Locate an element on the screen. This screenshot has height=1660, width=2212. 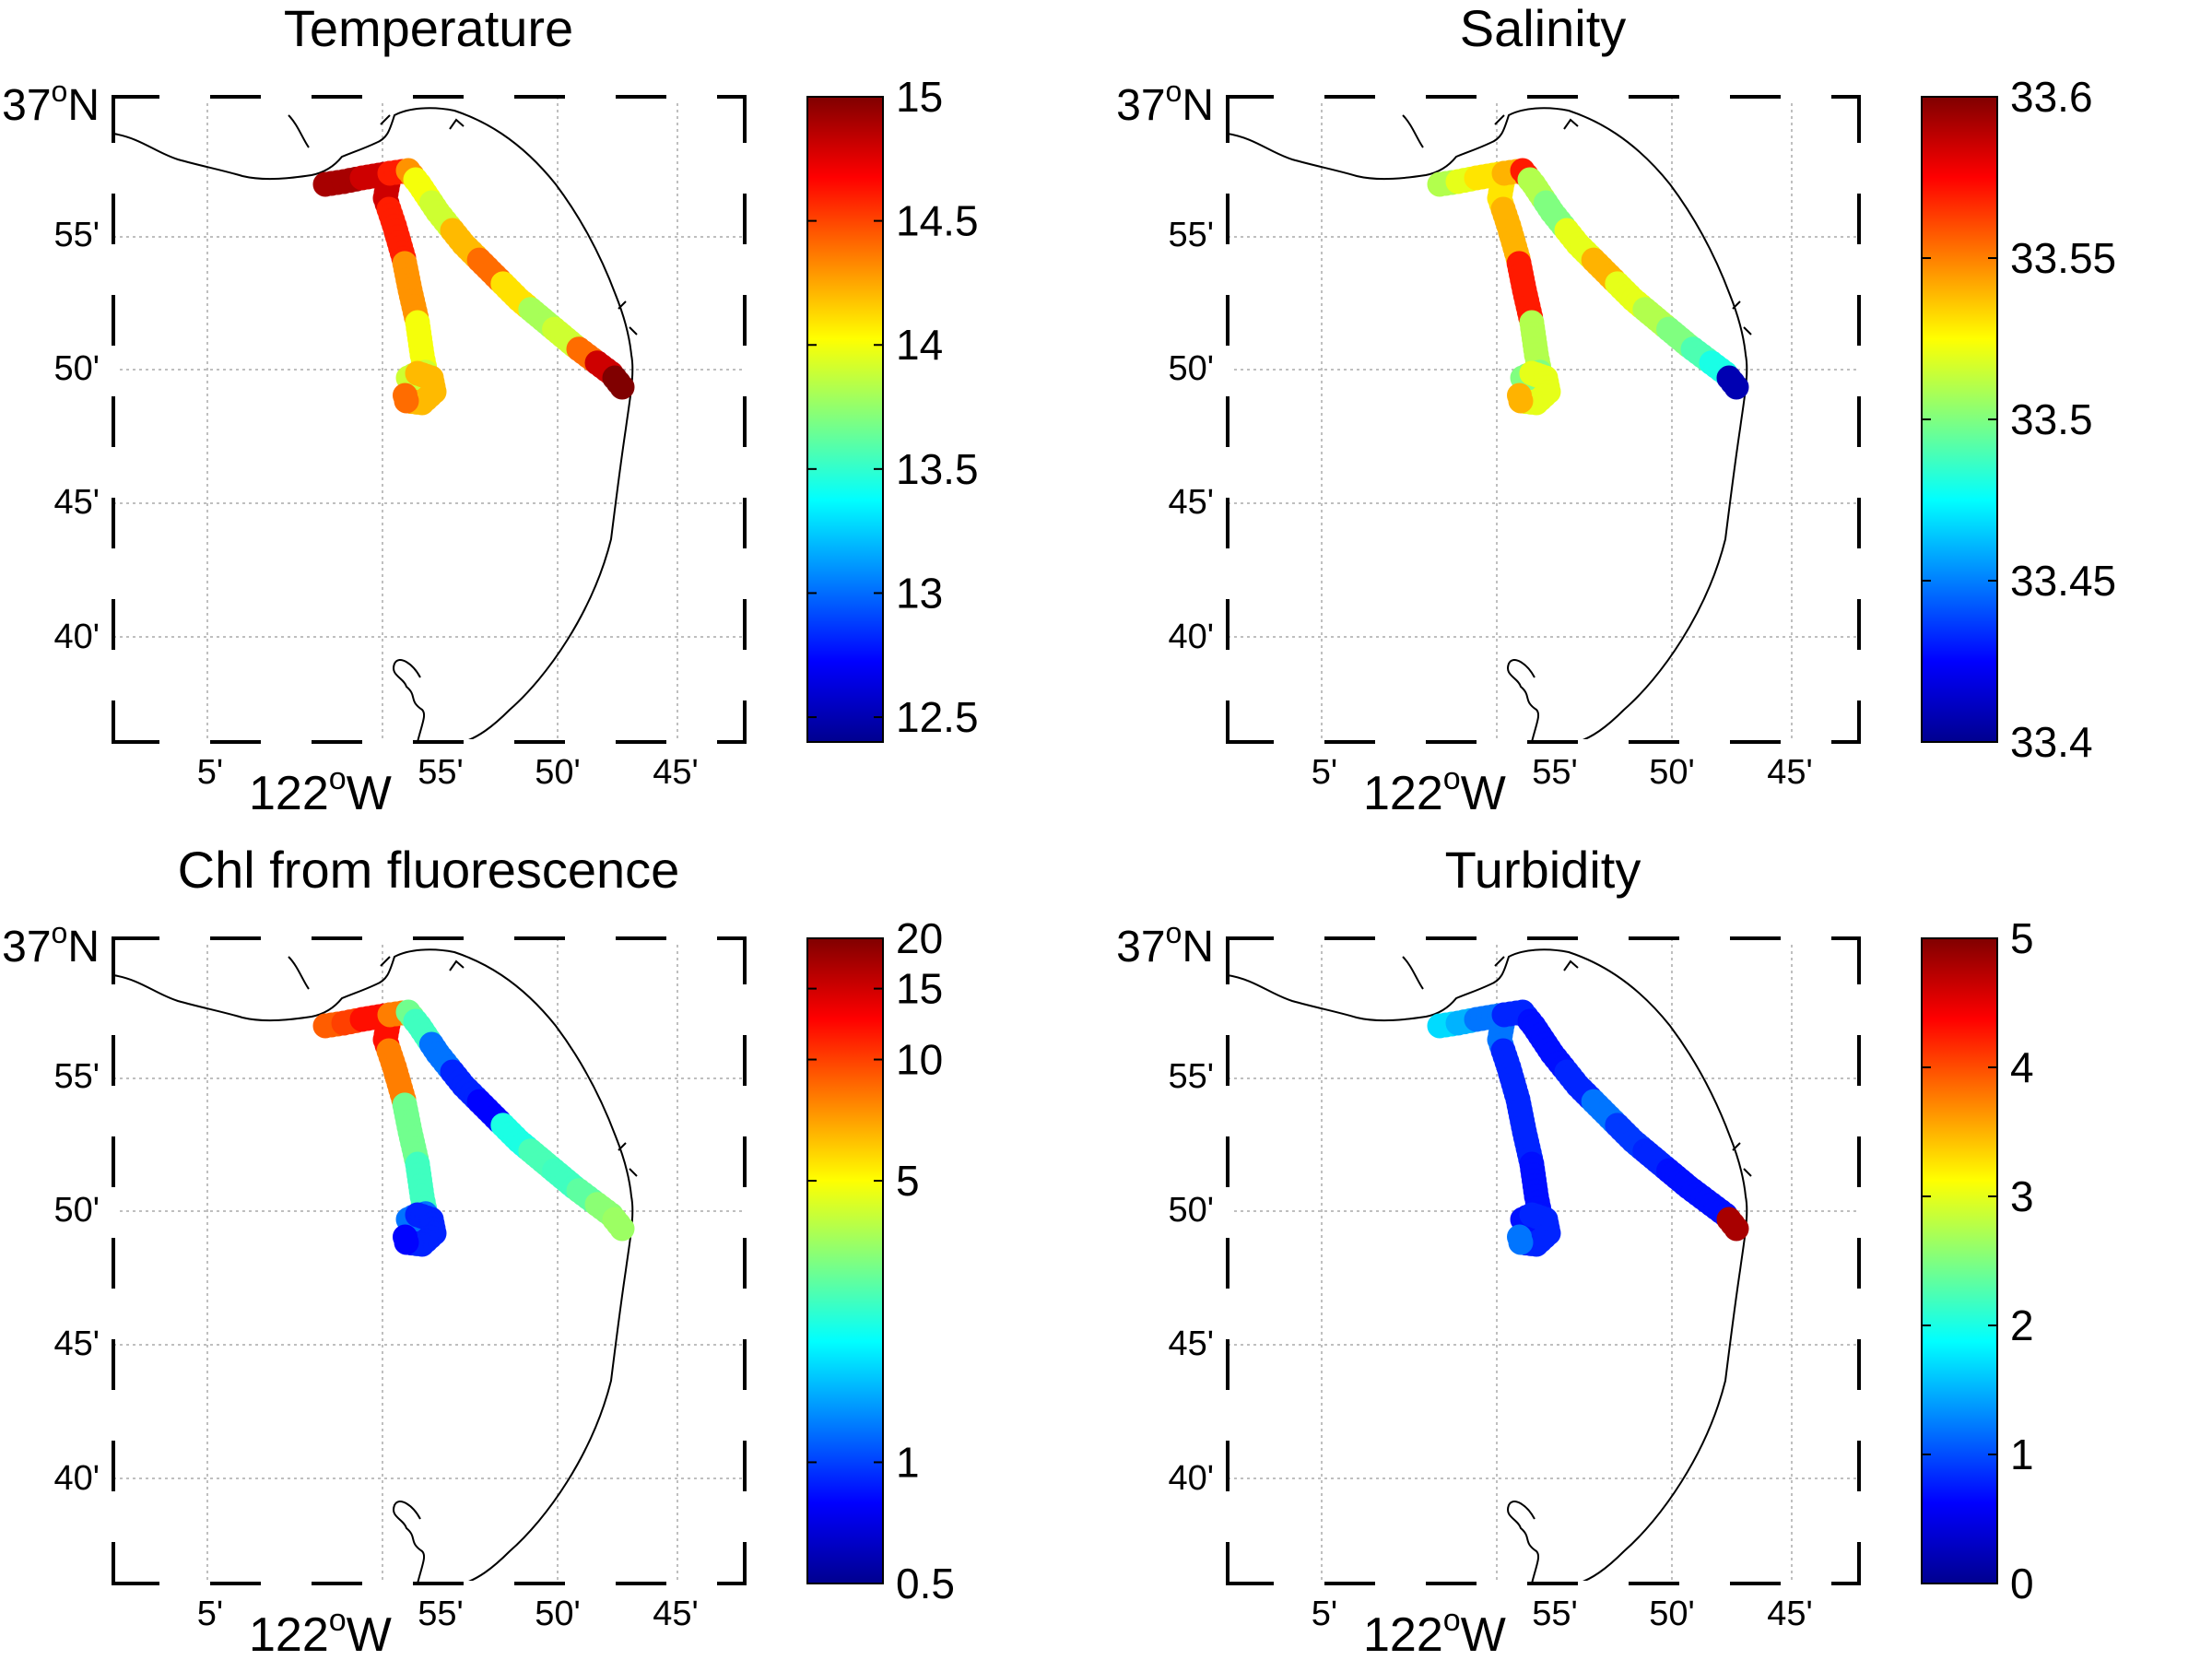
panel-title: Chl from fluorescence is located at coordinates (429, 870).